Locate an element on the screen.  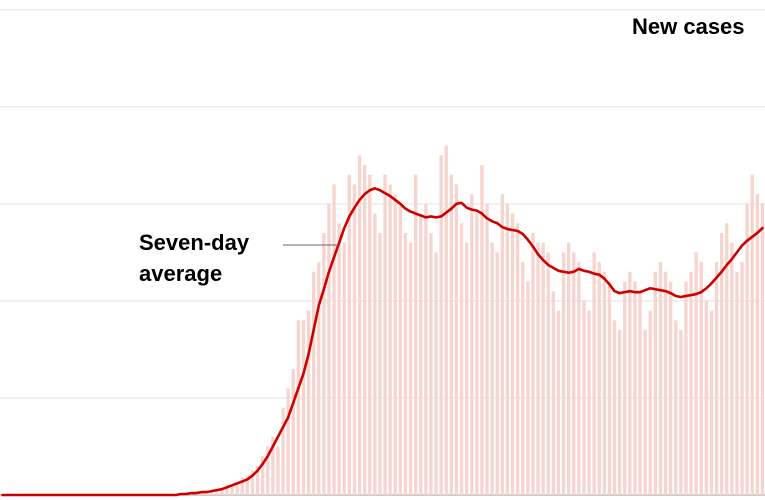
annotation: average is located at coordinates (180, 273).